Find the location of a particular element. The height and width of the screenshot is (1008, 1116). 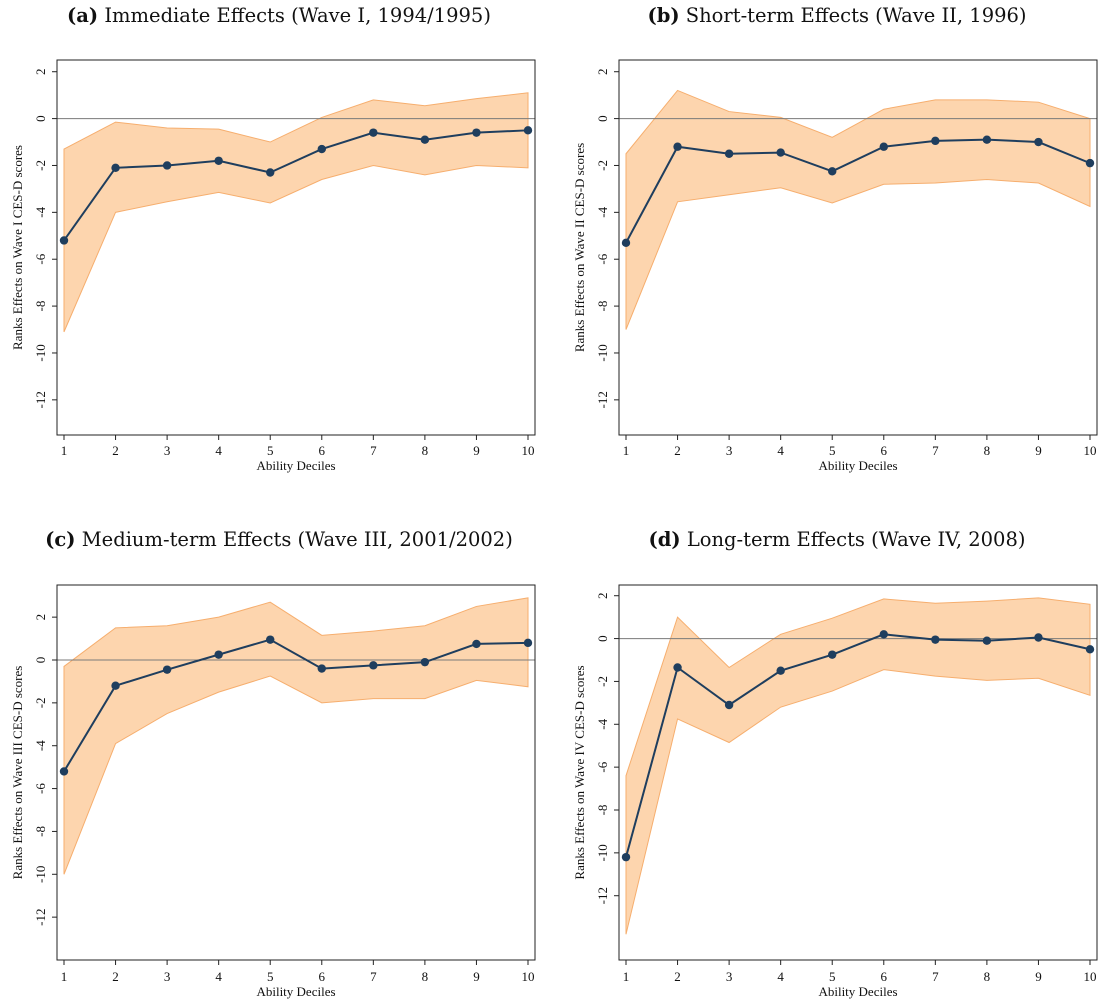

panel-letter: (c) is located at coordinates (60, 539).